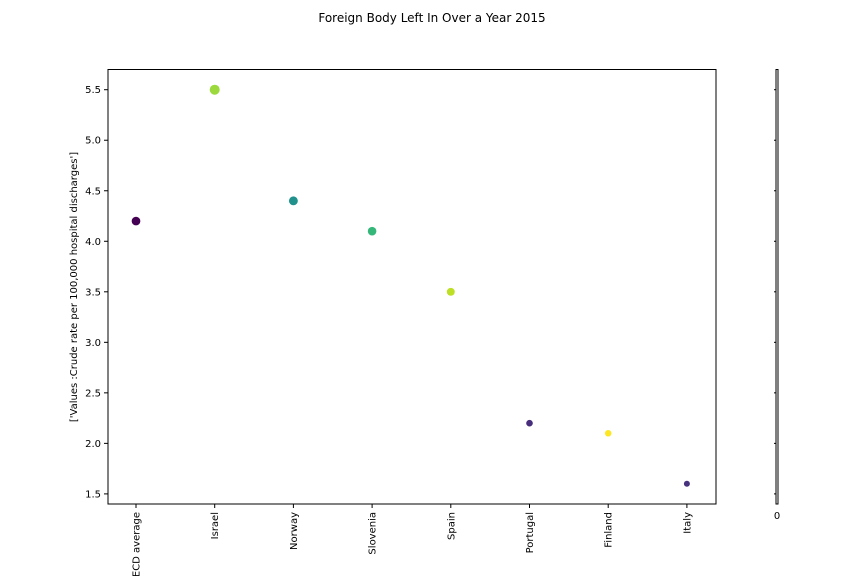 The image size is (864, 576). What do you see at coordinates (93, 494) in the screenshot?
I see `y-tick-label: 1.5` at bounding box center [93, 494].